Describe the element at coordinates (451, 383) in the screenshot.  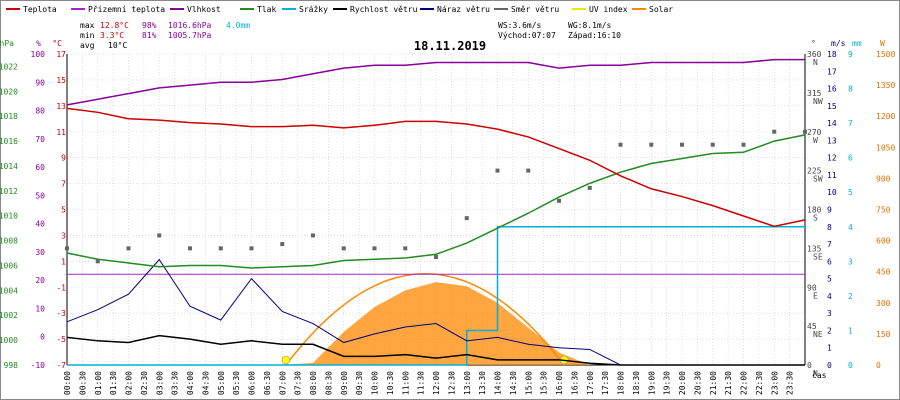
I see `x-tick-label: 12:30` at that location.